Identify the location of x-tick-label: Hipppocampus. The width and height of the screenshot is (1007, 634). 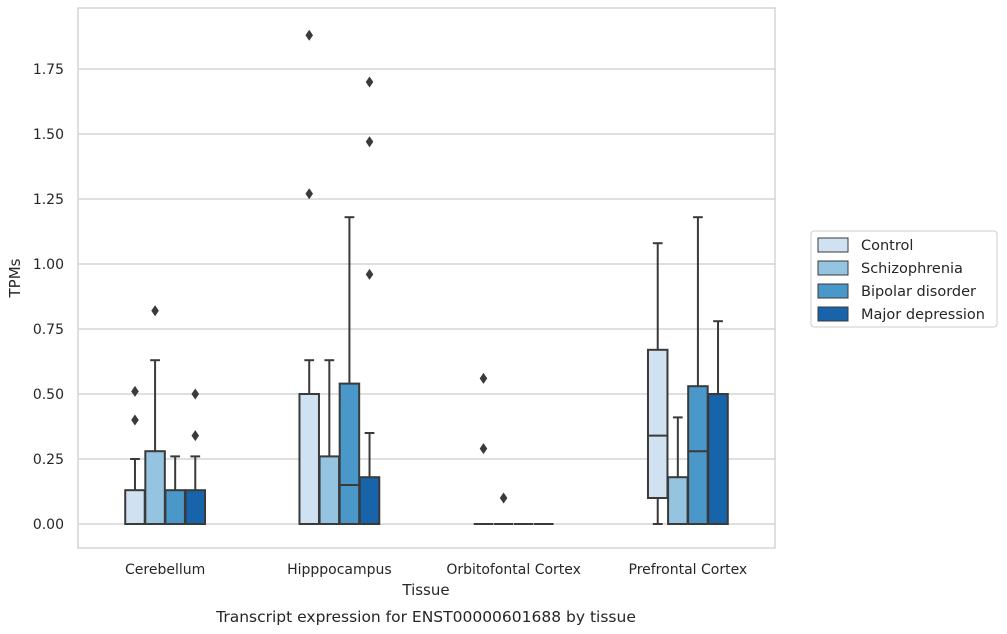
(339, 570).